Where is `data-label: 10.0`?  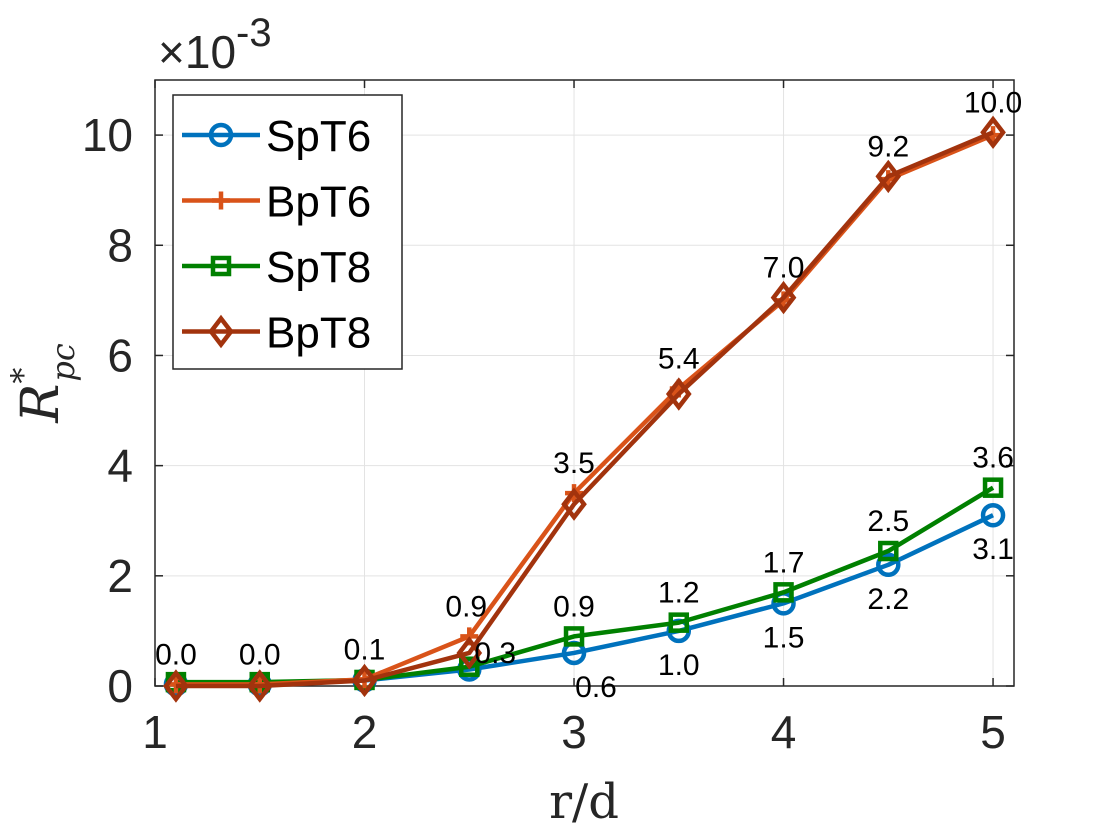
data-label: 10.0 is located at coordinates (993, 102).